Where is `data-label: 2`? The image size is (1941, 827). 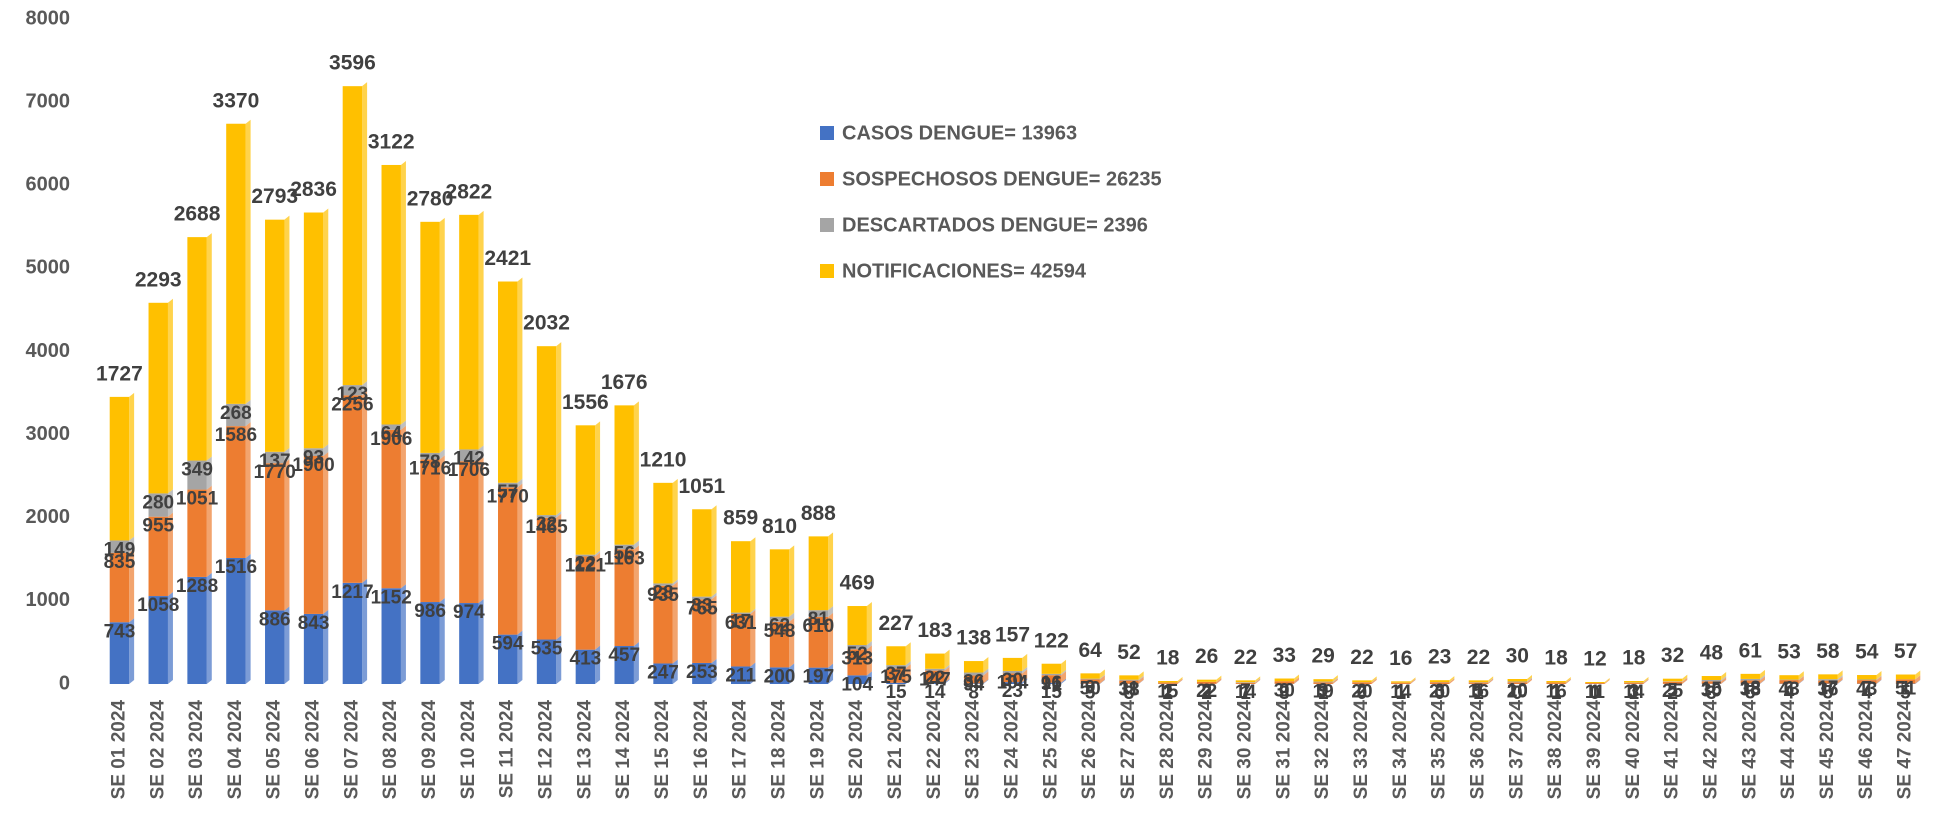
data-label: 2 is located at coordinates (1206, 691).